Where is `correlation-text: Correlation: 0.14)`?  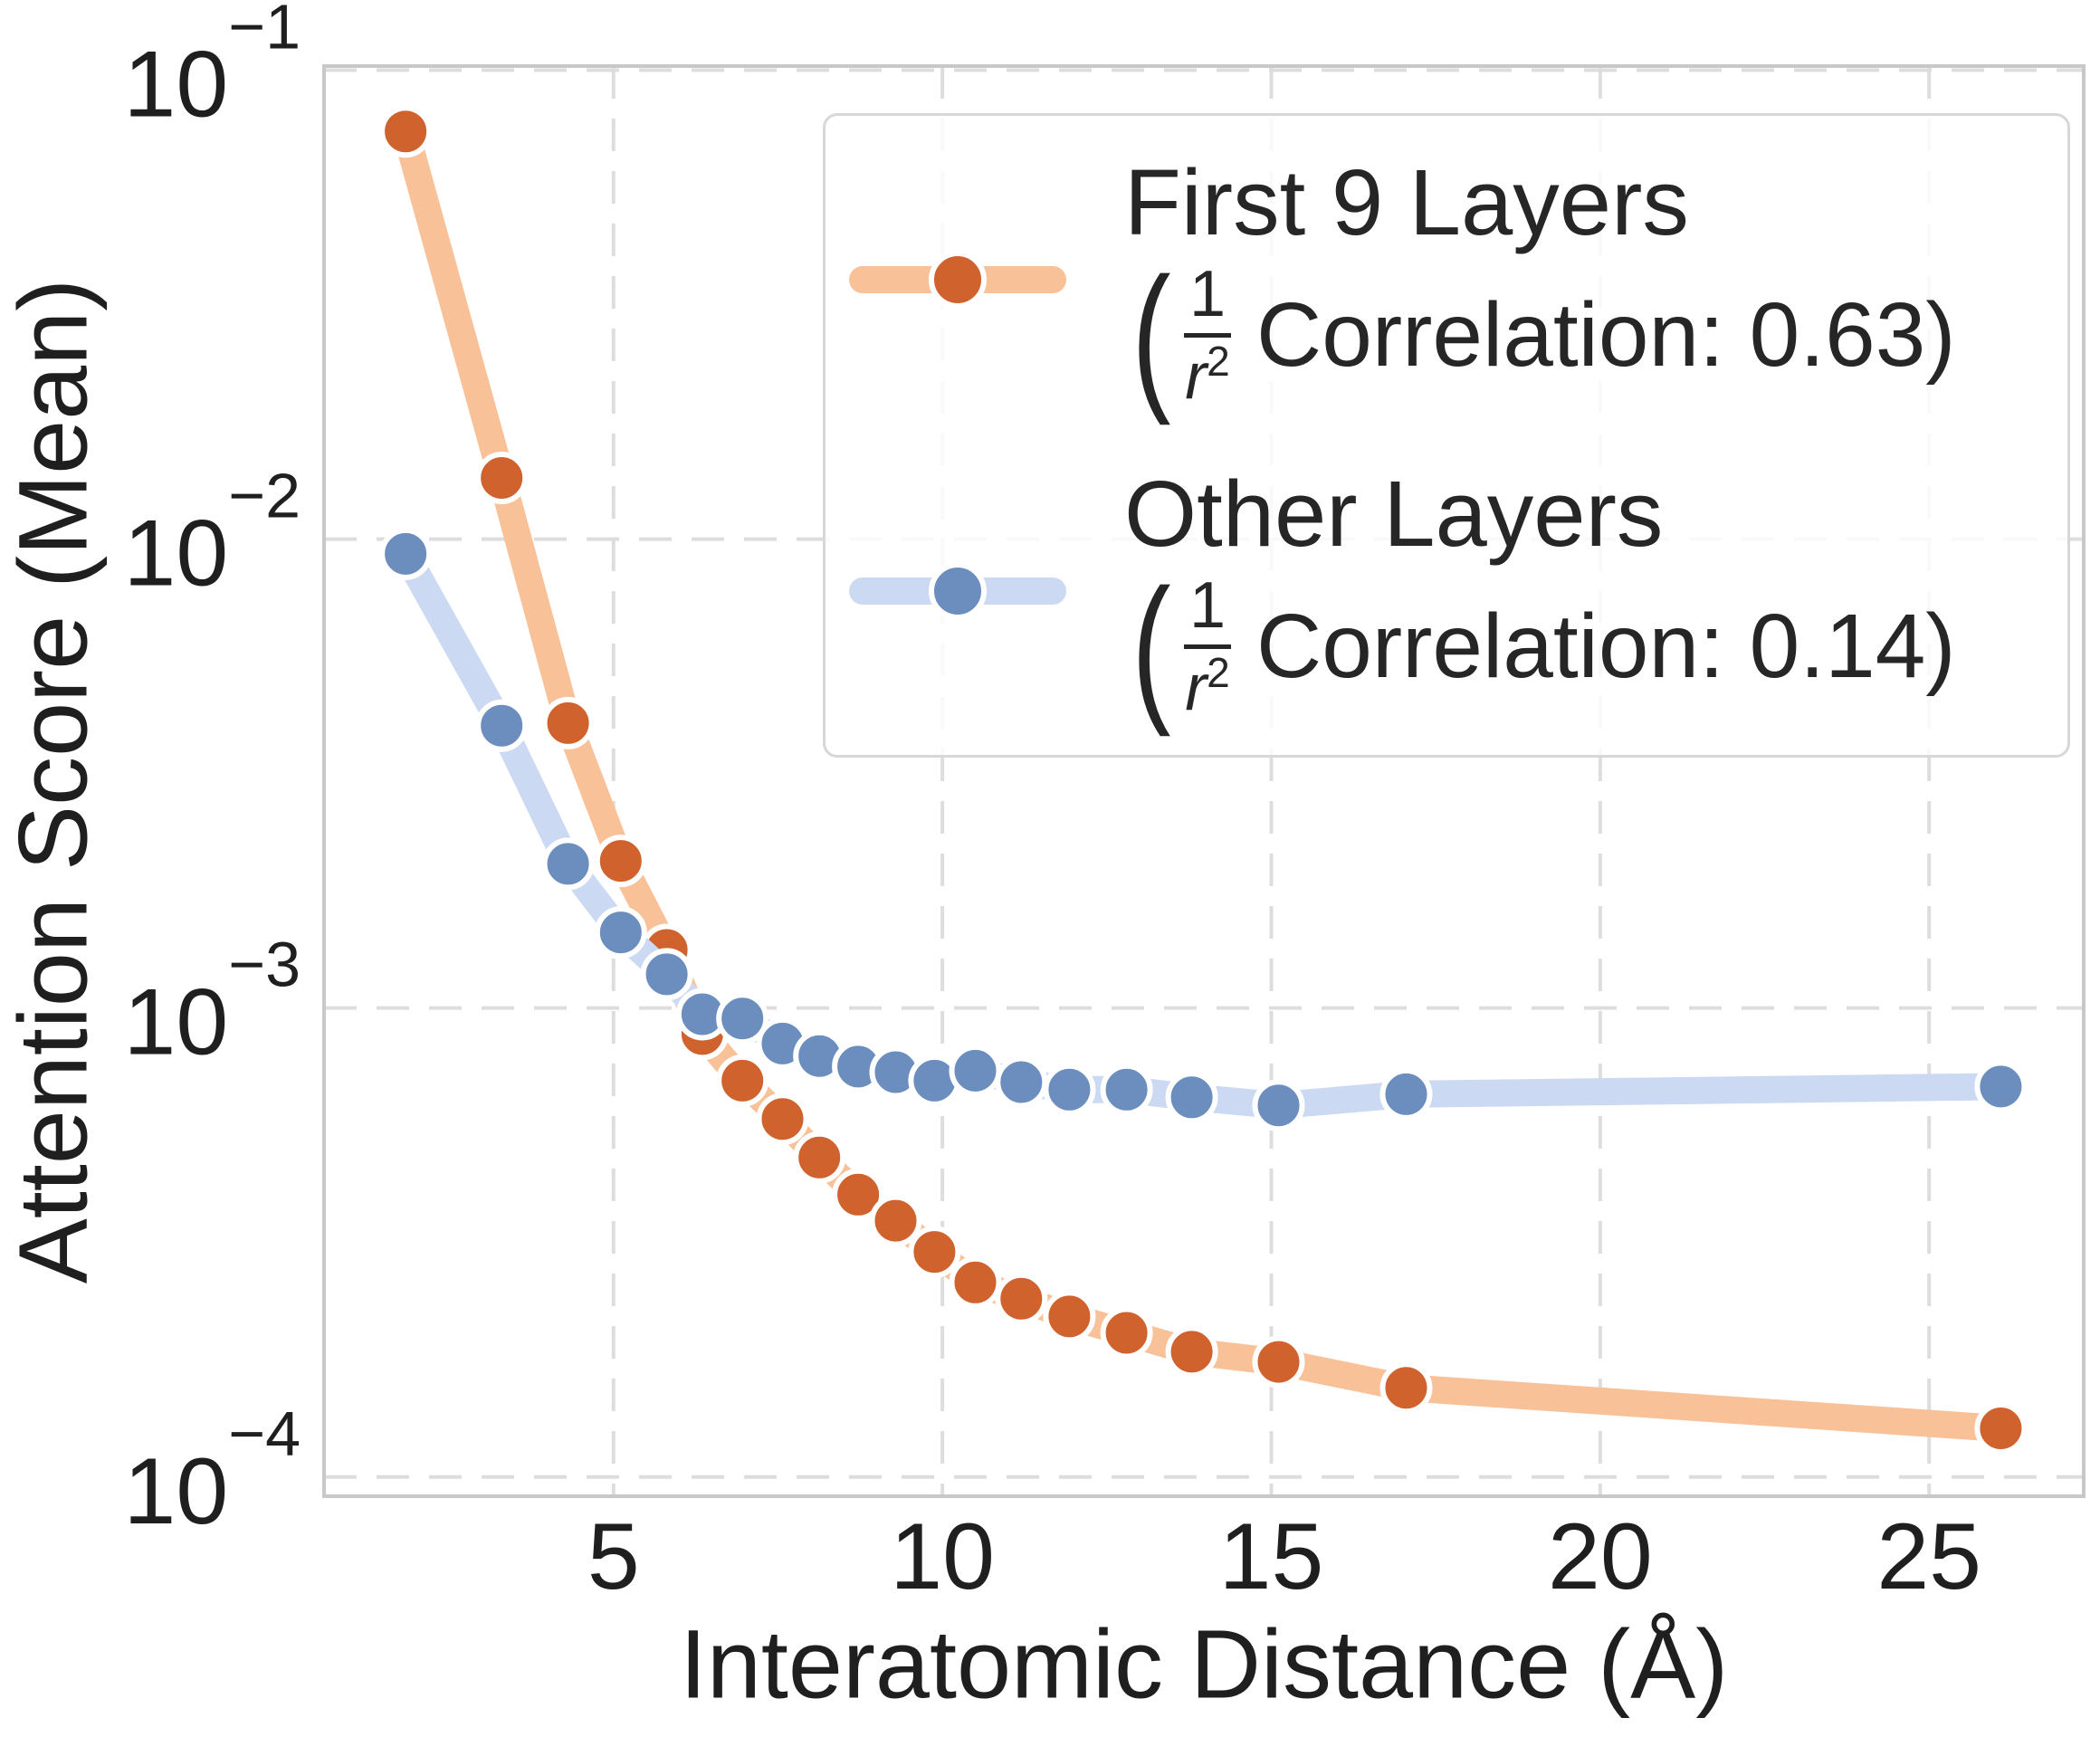
correlation-text: Correlation: 0.14) is located at coordinates (1606, 647).